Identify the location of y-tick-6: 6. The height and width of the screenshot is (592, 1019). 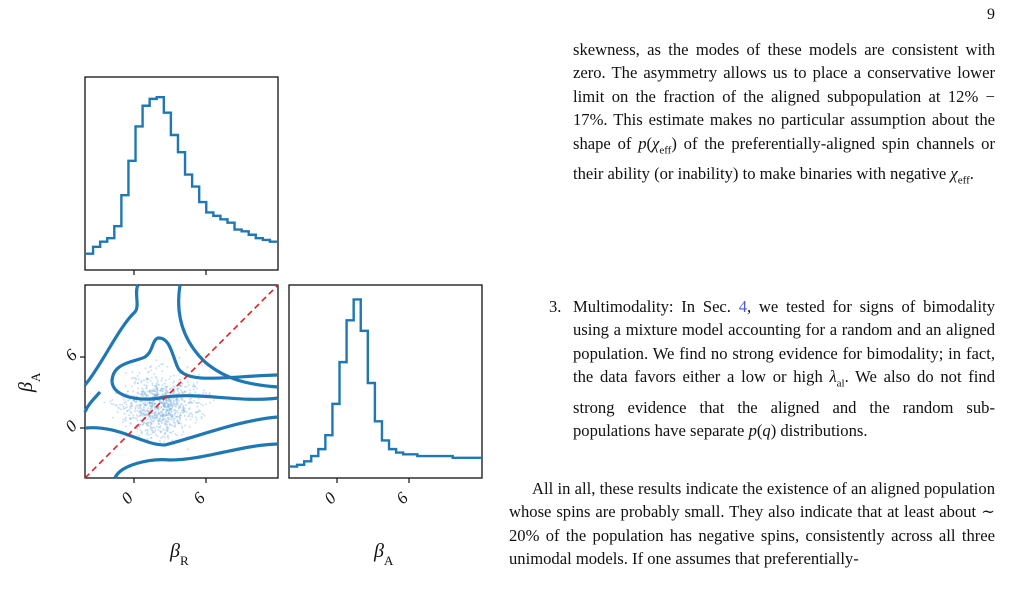
(71, 355).